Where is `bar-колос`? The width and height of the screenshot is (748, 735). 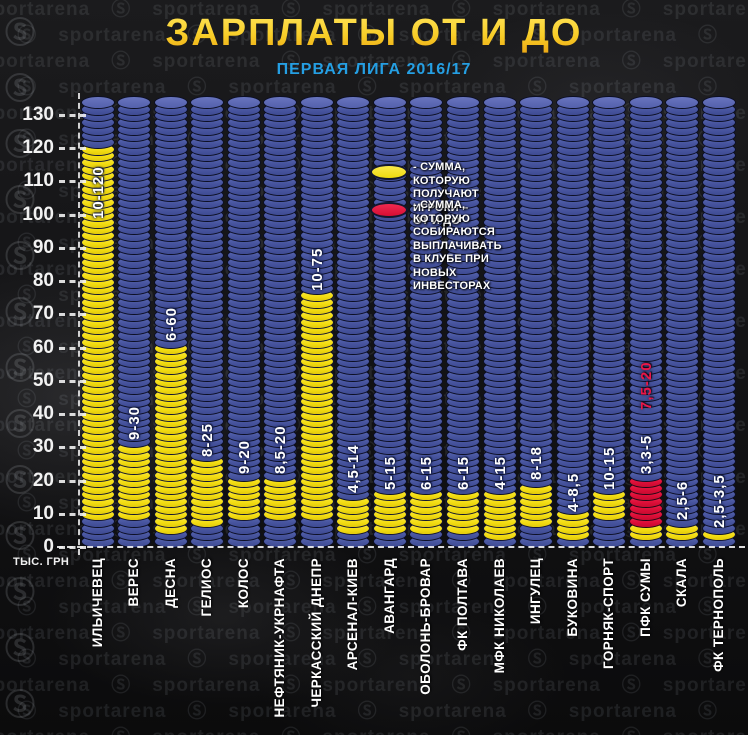
bar-колос is located at coordinates (243, 320).